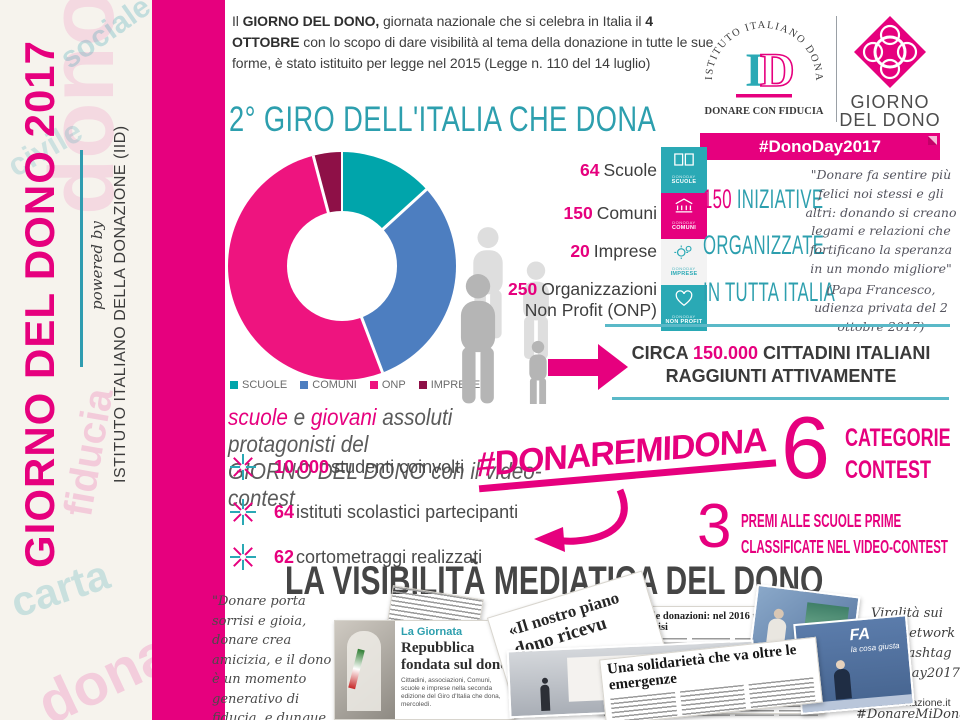  What do you see at coordinates (821, 521) in the screenshot?
I see `prizes-label1: PREMI ALLE SCUOLE PRIME` at bounding box center [821, 521].